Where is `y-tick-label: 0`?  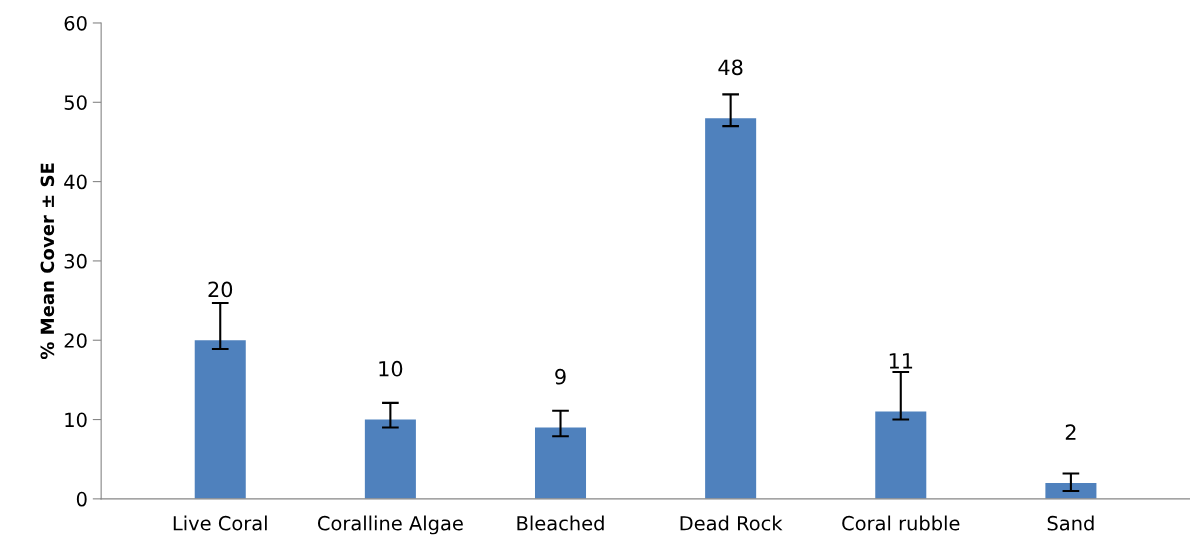 y-tick-label: 0 is located at coordinates (81, 499).